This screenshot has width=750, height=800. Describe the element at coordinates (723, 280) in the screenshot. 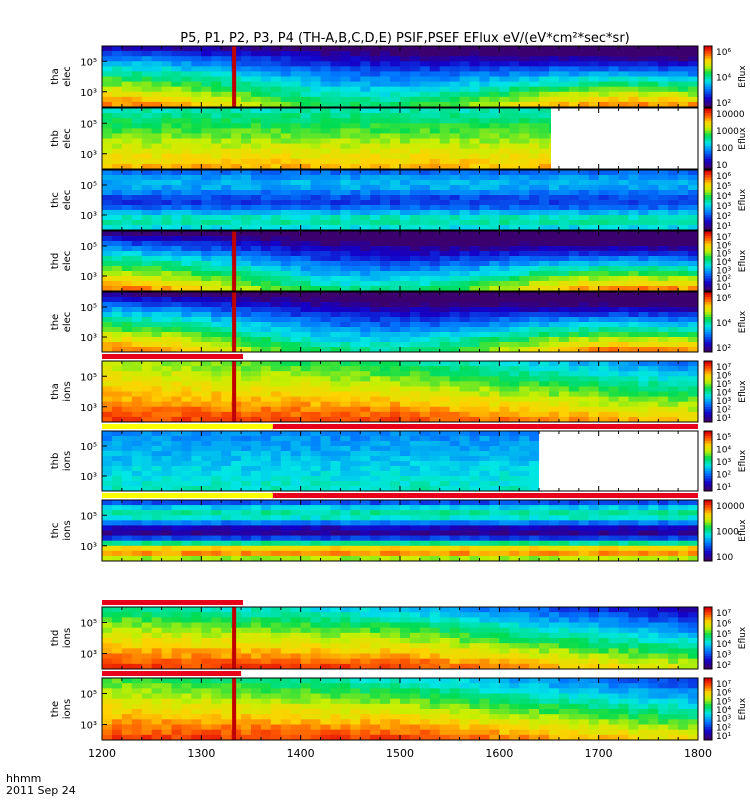

I see `colorbar-tick-label: 10²` at that location.